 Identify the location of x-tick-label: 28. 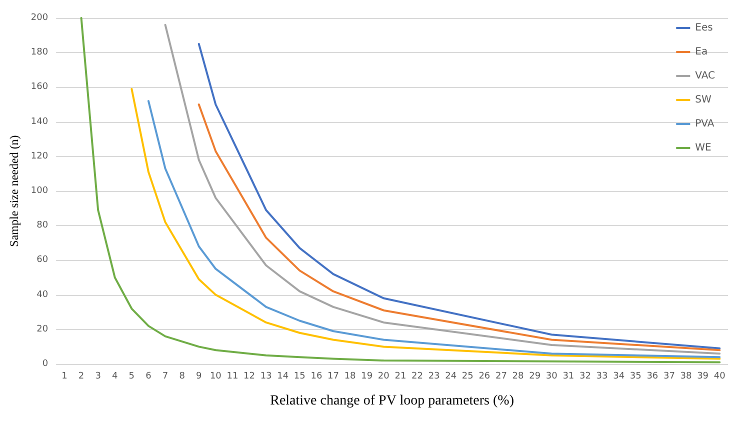
(518, 377).